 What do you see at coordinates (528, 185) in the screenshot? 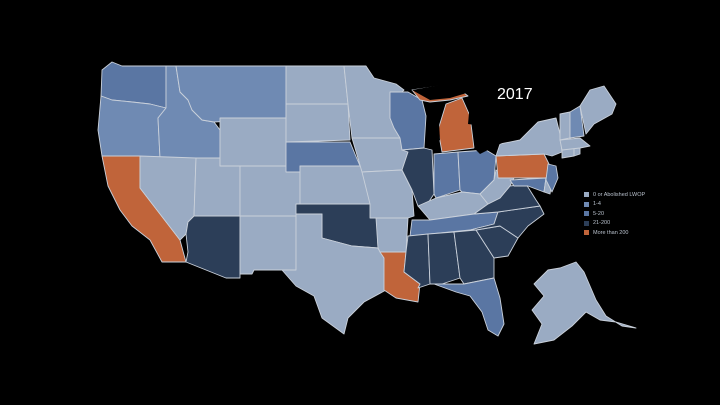
I see `state-maryland` at bounding box center [528, 185].